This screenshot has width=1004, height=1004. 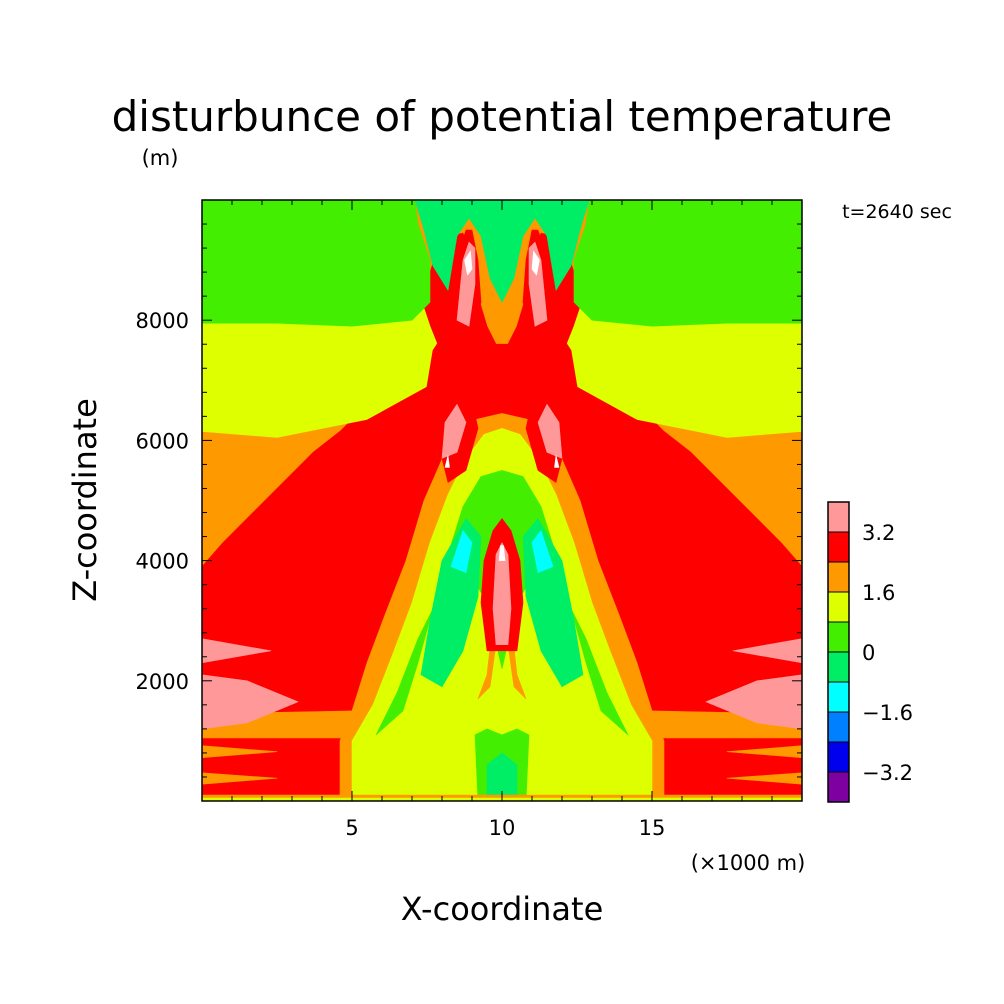 What do you see at coordinates (897, 212) in the screenshot?
I see `time-label: t=2640 sec` at bounding box center [897, 212].